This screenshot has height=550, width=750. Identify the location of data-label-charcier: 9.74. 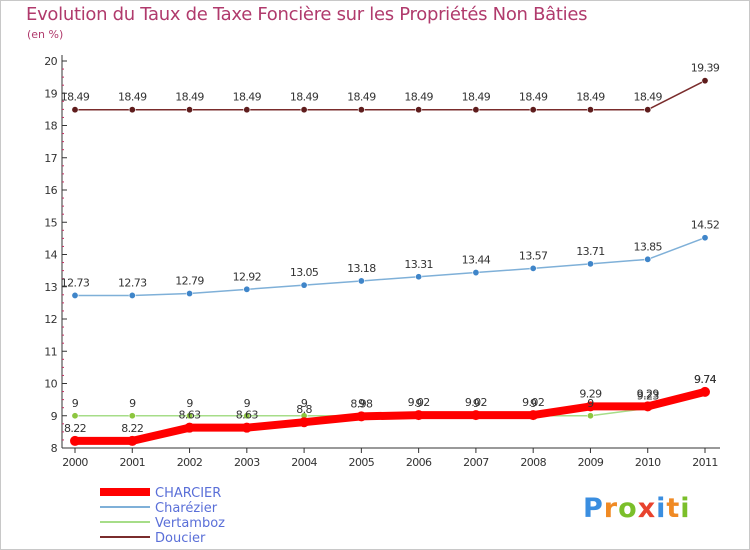
(705, 379).